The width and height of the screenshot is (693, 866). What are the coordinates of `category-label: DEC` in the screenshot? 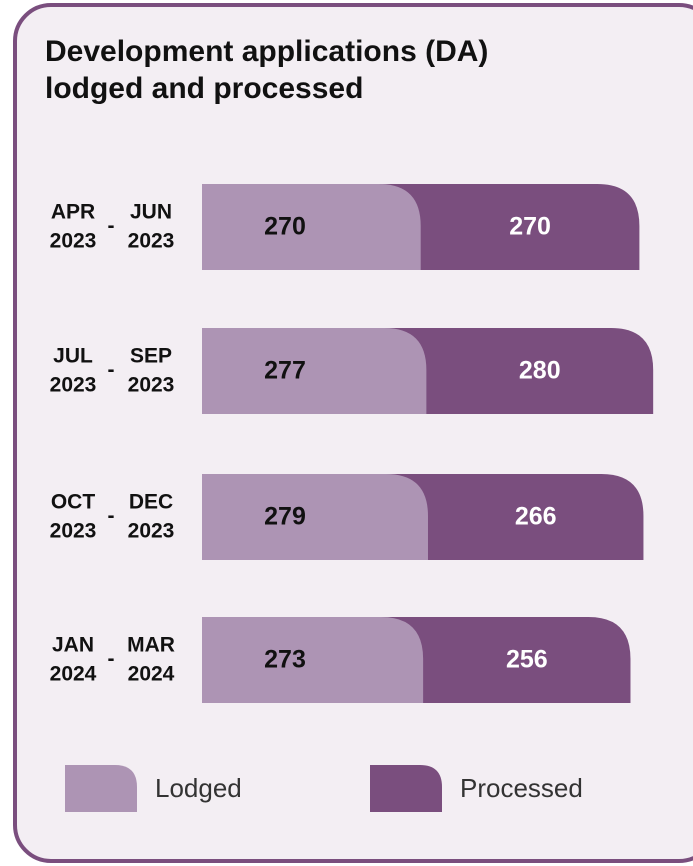 It's located at (151, 502).